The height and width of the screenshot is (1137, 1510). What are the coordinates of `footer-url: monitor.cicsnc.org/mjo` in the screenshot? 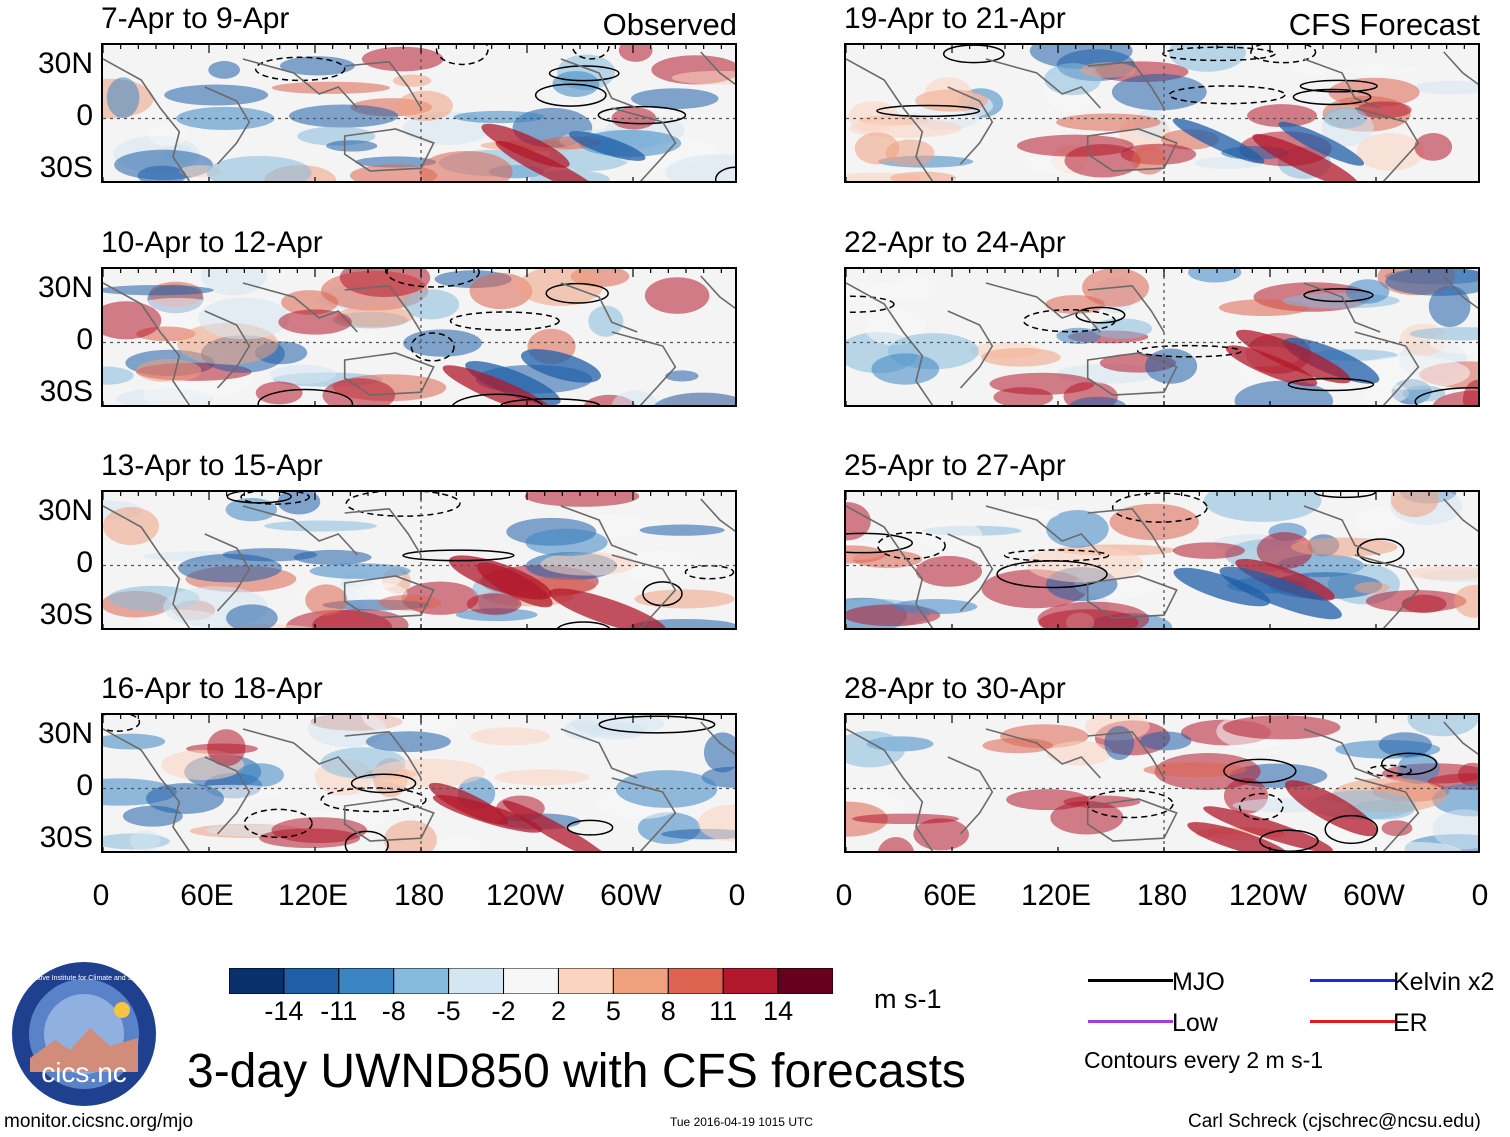 It's located at (99, 1121).